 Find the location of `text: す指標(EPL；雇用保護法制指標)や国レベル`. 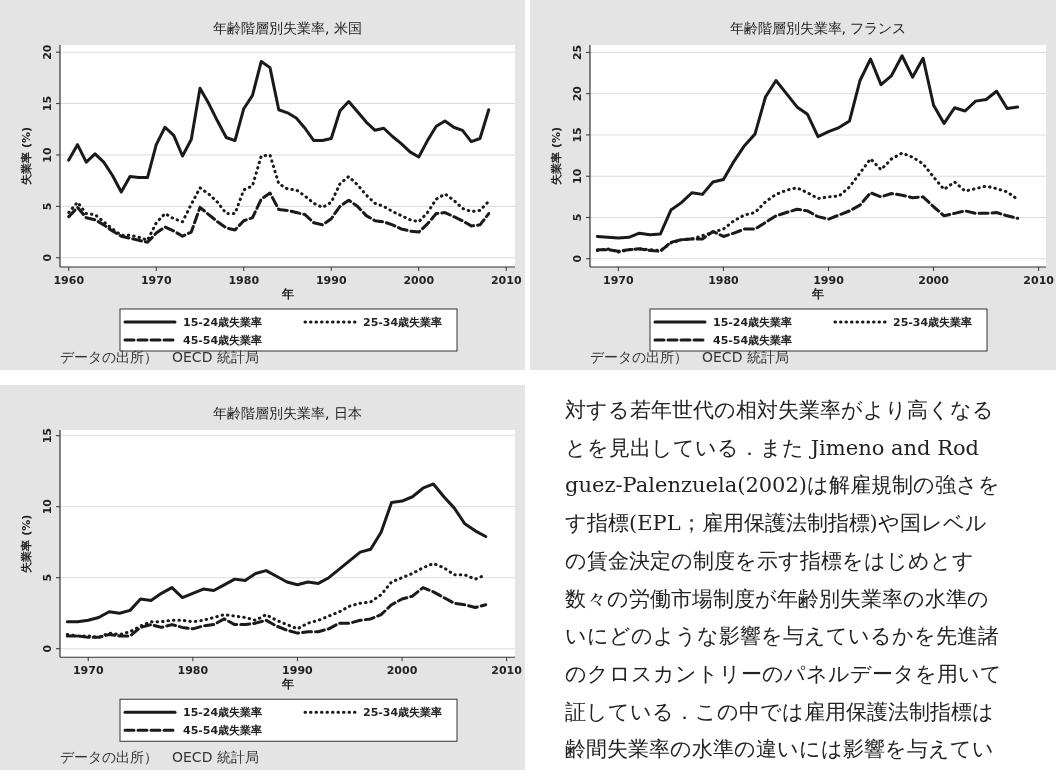

text: す指標(EPL；雇用保護法制指標)や国レベル is located at coordinates (776, 523).